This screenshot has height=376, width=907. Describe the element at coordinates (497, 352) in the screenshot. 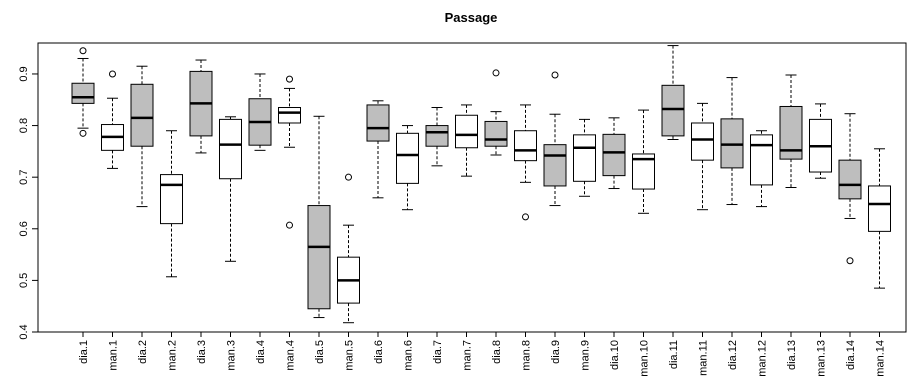

I see `x-tick-label: dia.8` at that location.